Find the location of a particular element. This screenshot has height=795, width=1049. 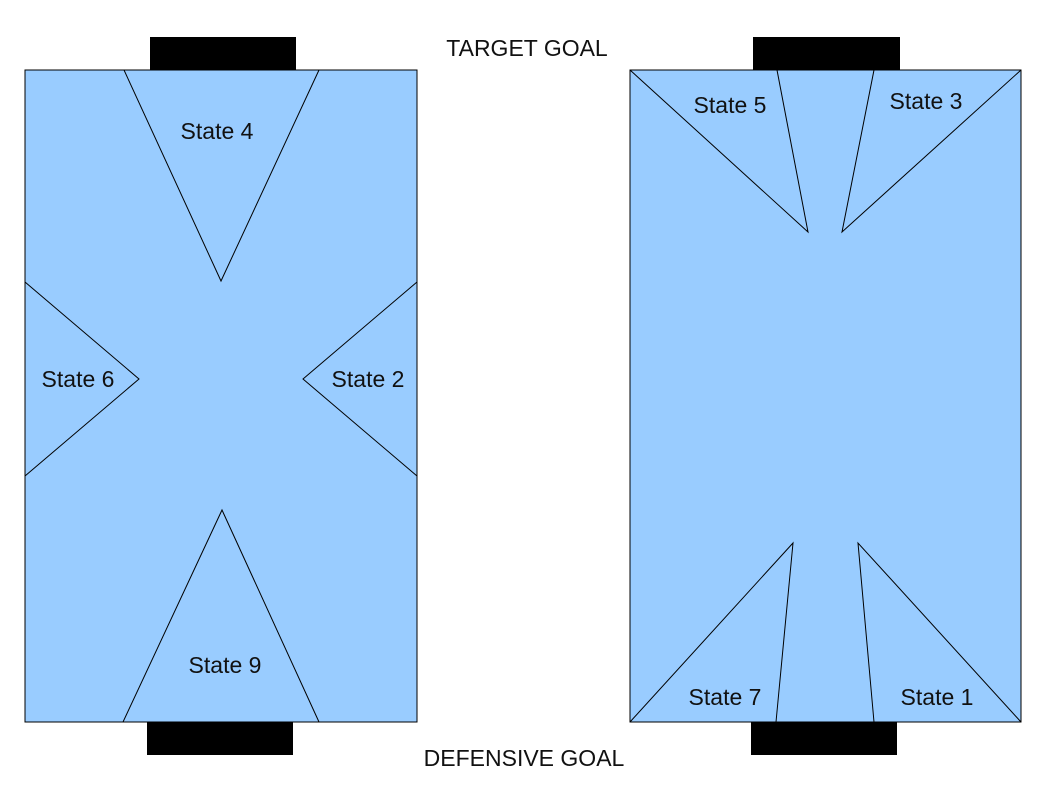

left-state-9-zone is located at coordinates (221, 615).